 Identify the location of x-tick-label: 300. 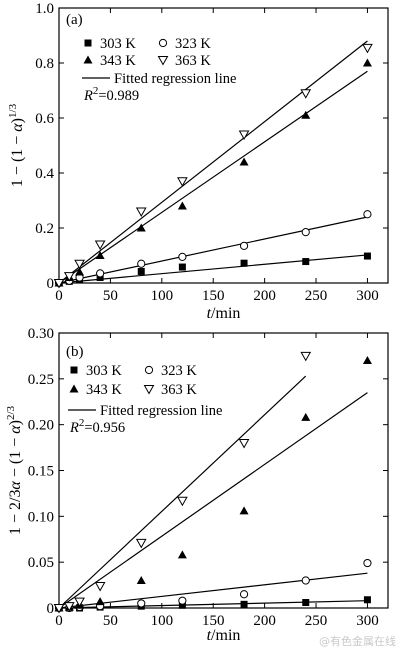
(367, 621).